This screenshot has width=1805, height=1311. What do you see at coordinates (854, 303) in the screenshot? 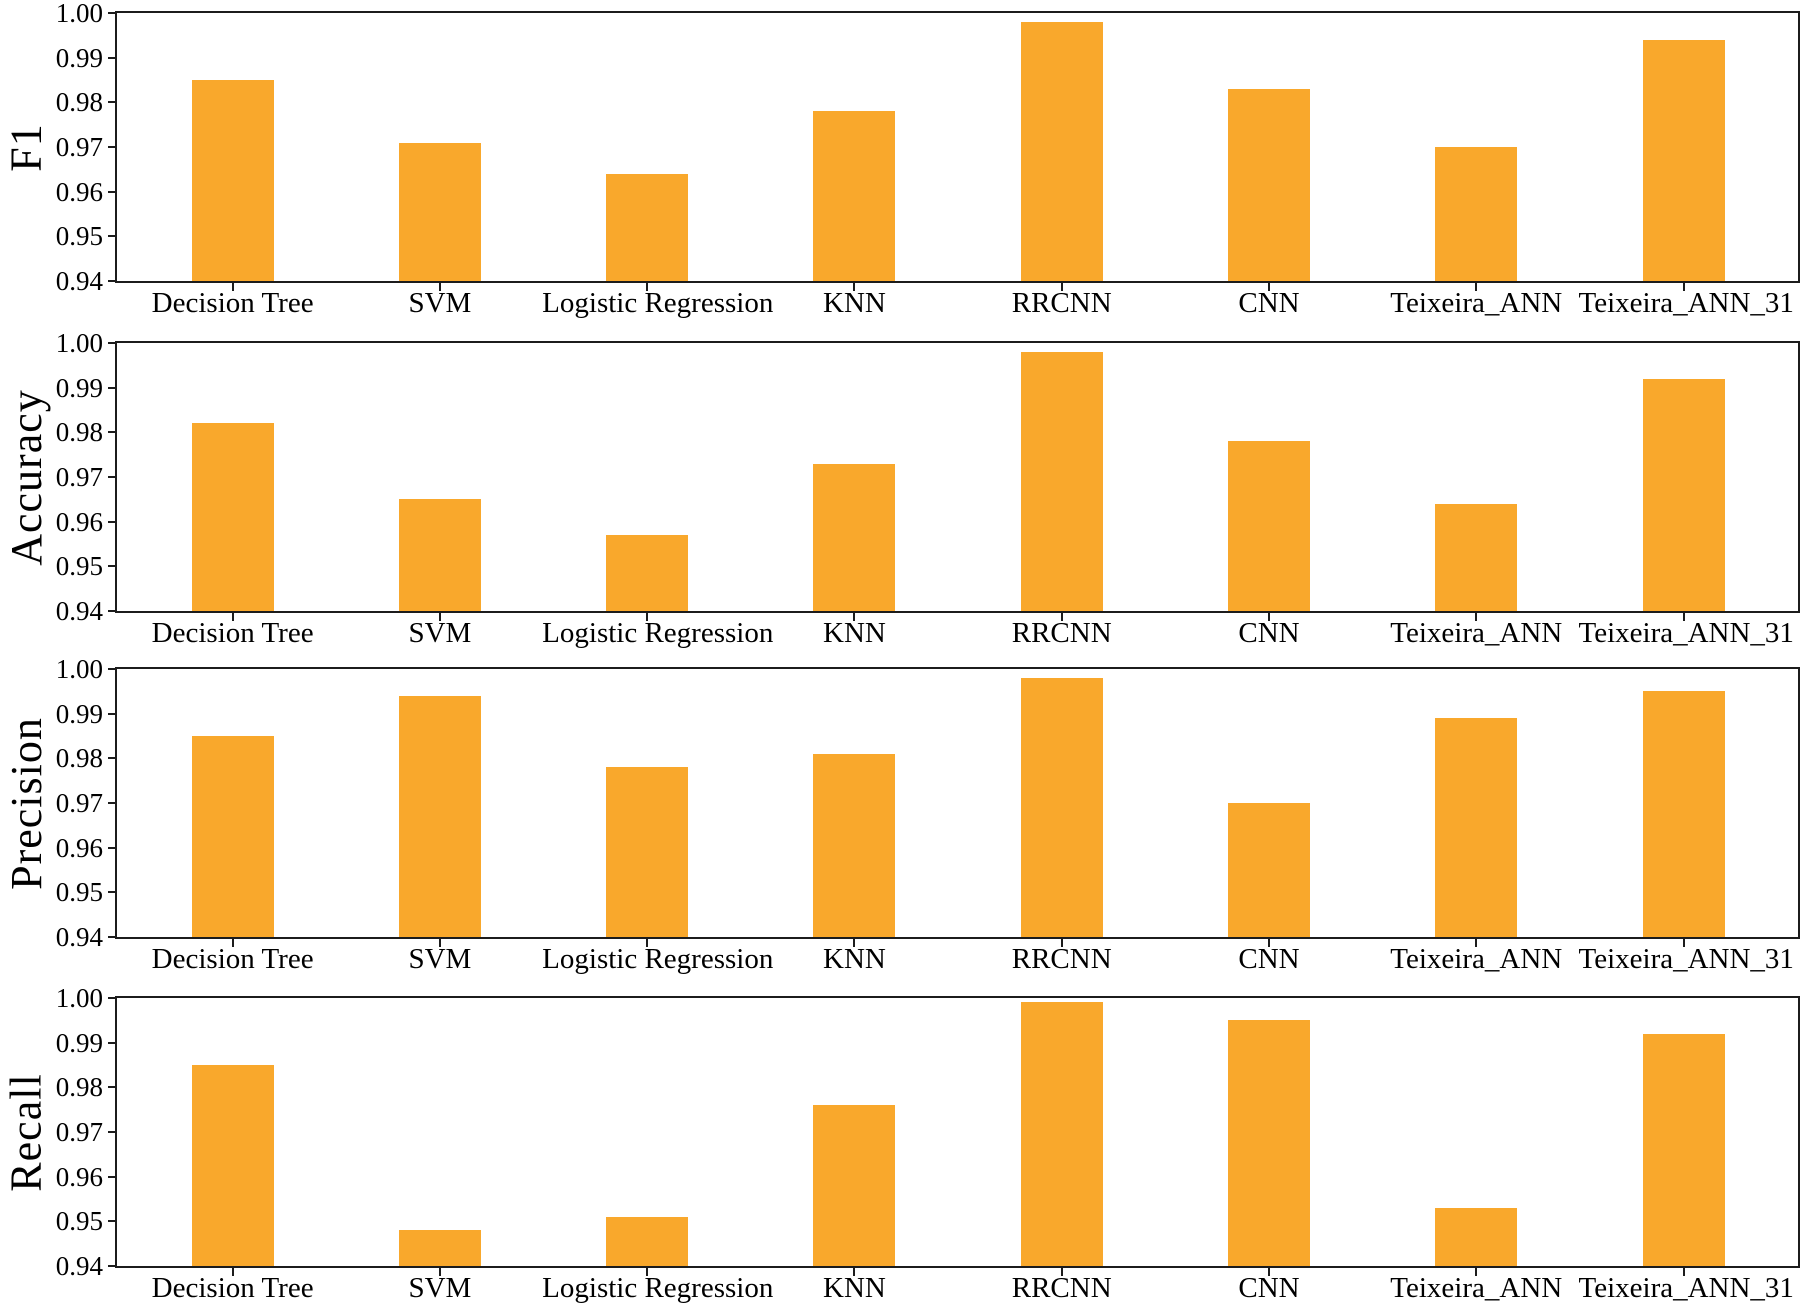
I see `x-tick-label-f1: KNN` at bounding box center [854, 303].